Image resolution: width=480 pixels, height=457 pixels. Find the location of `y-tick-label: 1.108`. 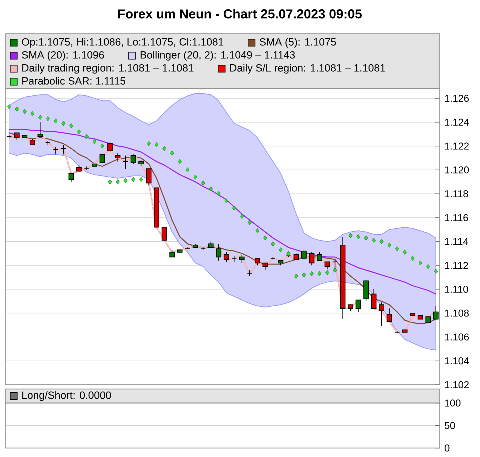

y-tick-label: 1.108 is located at coordinates (457, 313).